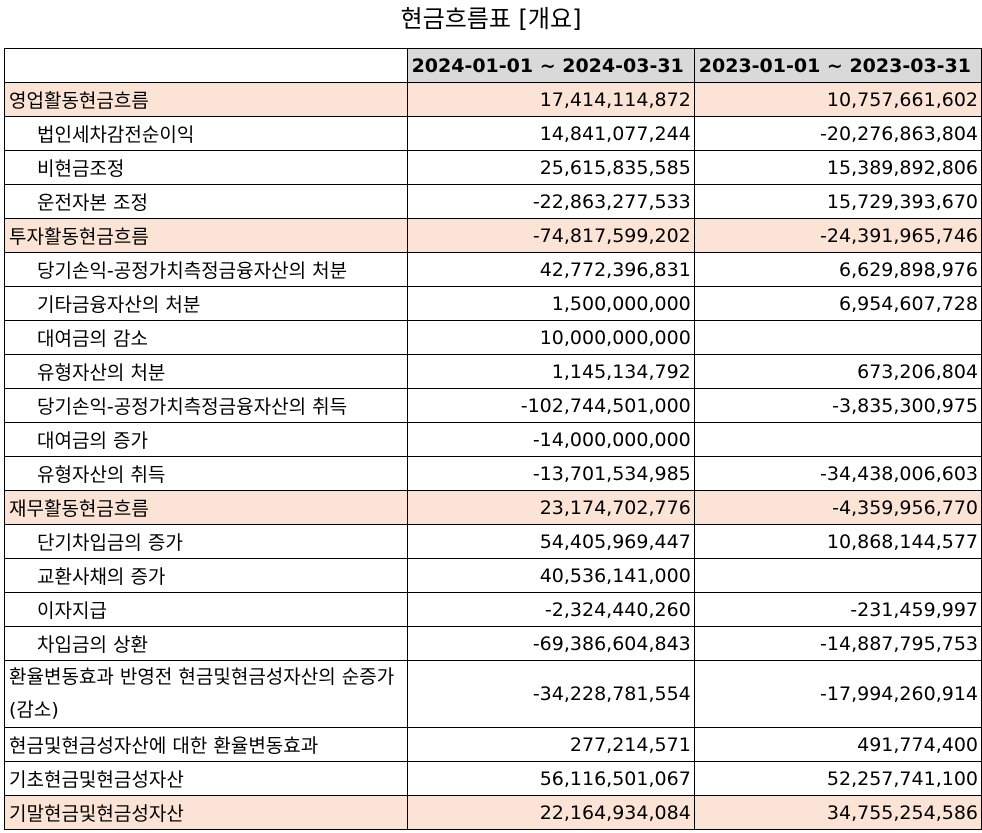  Describe the element at coordinates (837, 744) in the screenshot. I see `row-value-2023: 491,774,400` at that location.